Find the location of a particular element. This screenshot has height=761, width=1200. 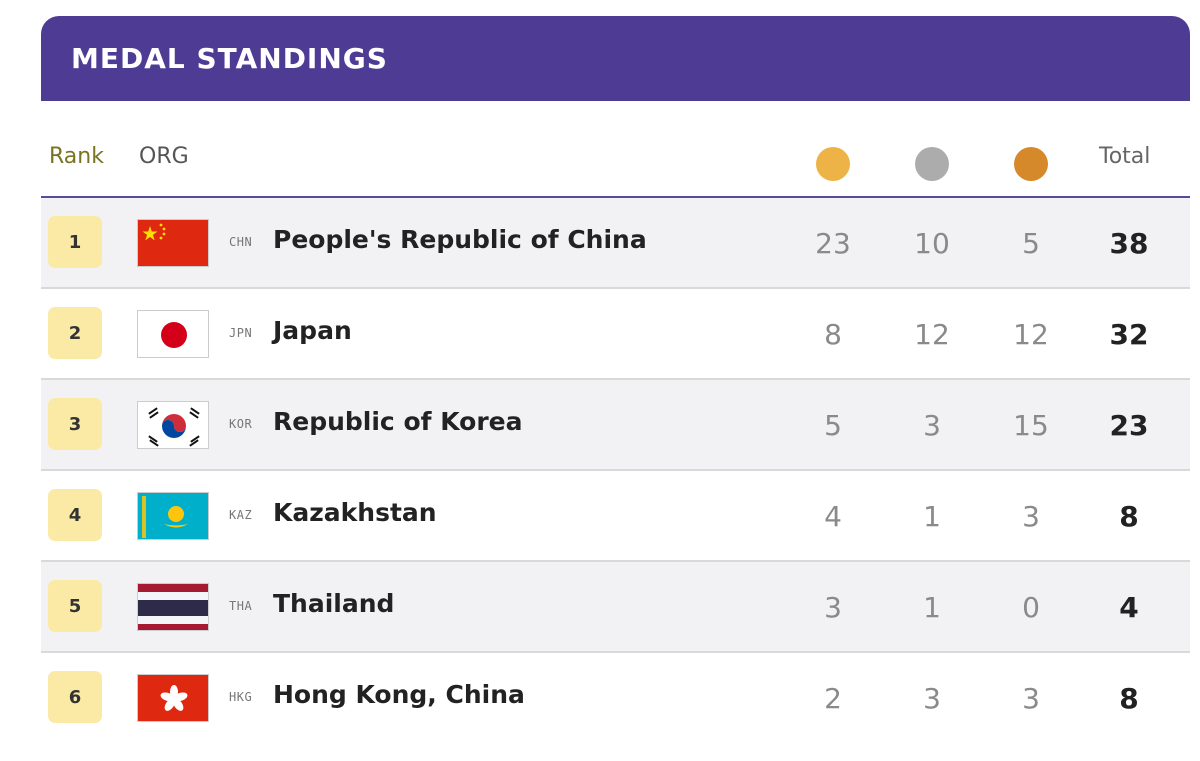

country-name: Japan is located at coordinates (312, 330).